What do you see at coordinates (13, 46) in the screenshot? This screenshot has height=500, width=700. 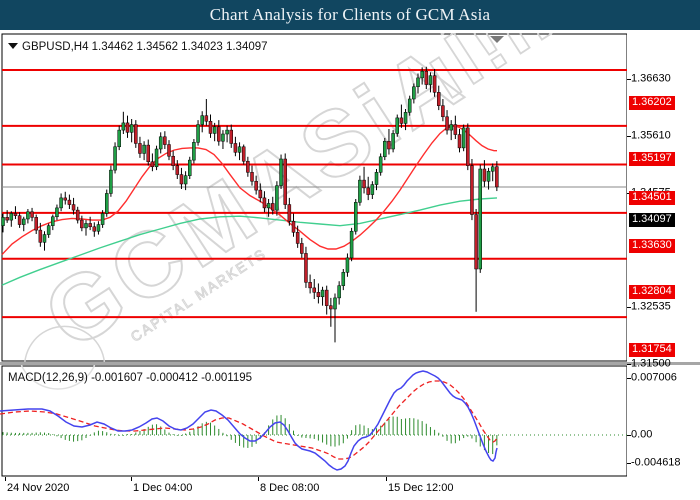 I see `symbol-dropdown-icon` at bounding box center [13, 46].